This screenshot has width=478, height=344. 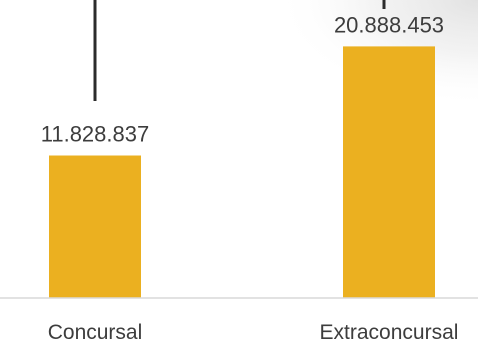 I want to click on data-label-concursal: 11.828.837, so click(x=95, y=134).